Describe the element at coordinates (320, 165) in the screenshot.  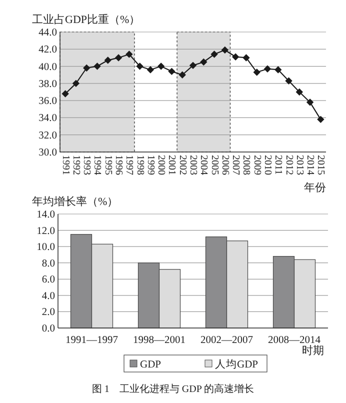
I see `x-tick-label: 2015` at that location.